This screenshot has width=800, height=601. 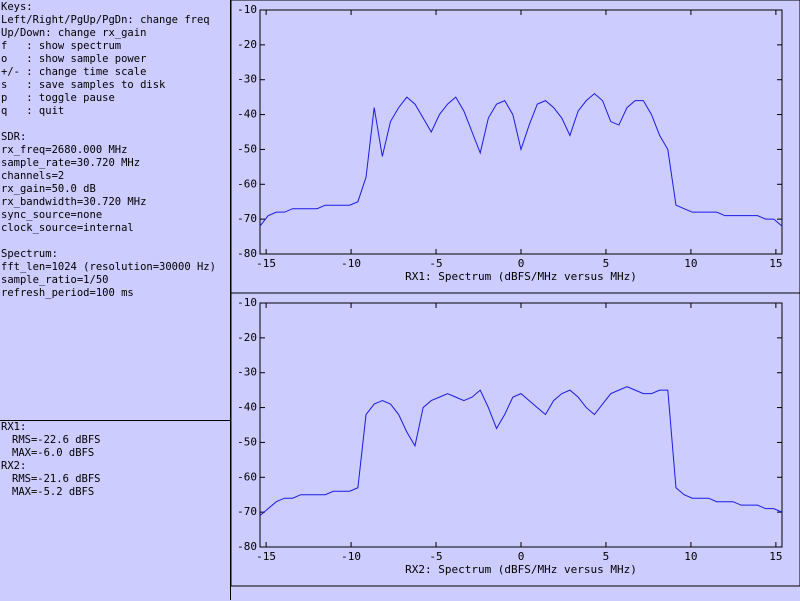 What do you see at coordinates (14, 466) in the screenshot?
I see `channel-name: RX2:` at bounding box center [14, 466].